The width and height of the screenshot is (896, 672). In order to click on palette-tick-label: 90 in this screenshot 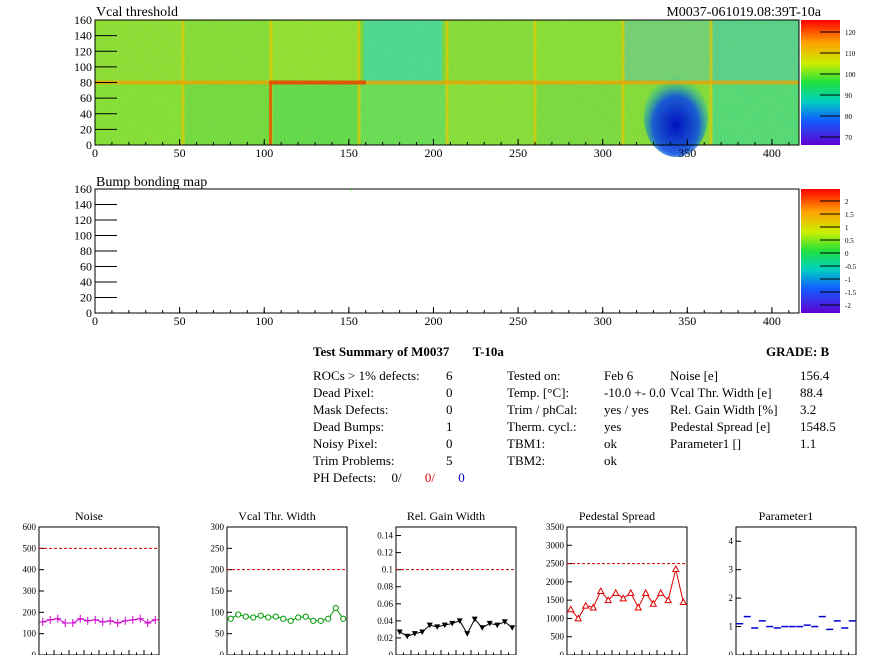, I will do `click(849, 96)`.